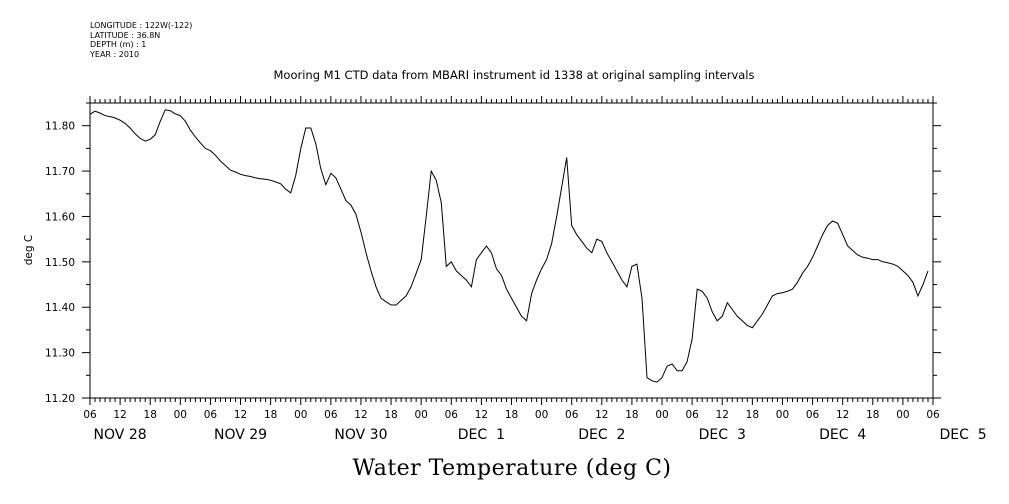  Describe the element at coordinates (115, 54) in the screenshot. I see `year-line: YEAR : 2010` at that location.